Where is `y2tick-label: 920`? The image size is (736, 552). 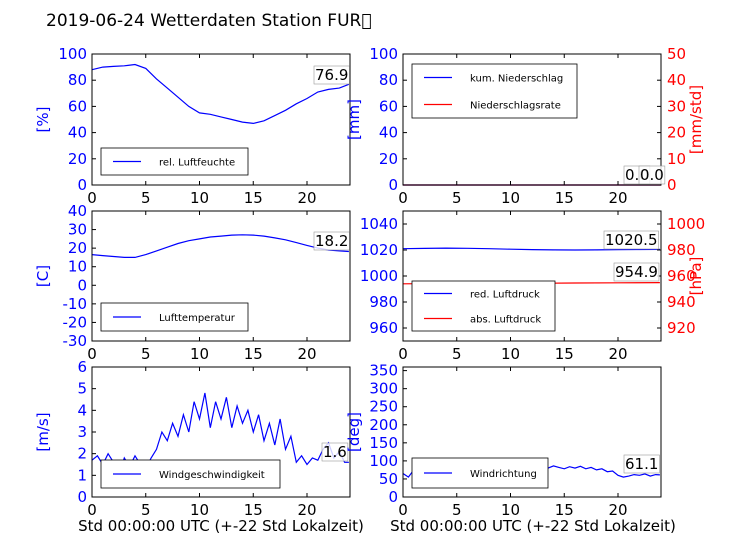 y2tick-label: 920 is located at coordinates (681, 328).